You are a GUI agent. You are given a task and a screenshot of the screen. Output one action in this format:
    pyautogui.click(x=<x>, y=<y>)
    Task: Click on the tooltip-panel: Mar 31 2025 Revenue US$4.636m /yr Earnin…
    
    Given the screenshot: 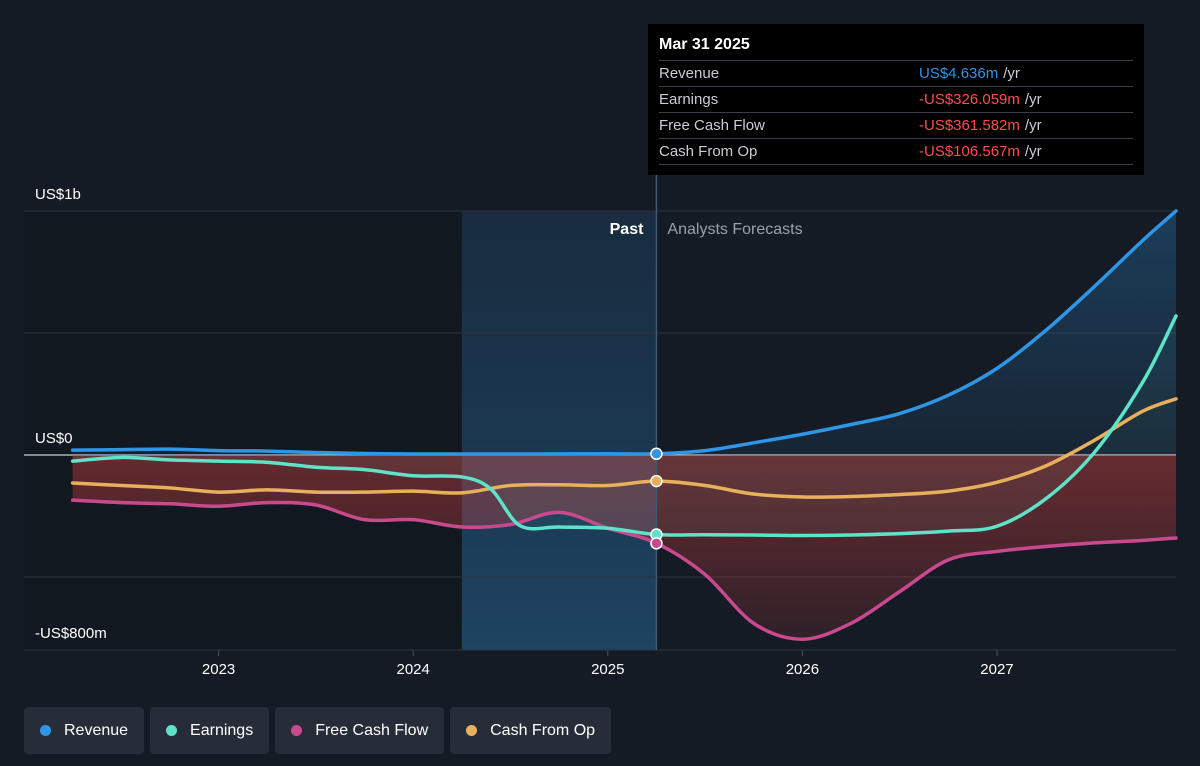 What is the action you would take?
    pyautogui.click(x=896, y=99)
    